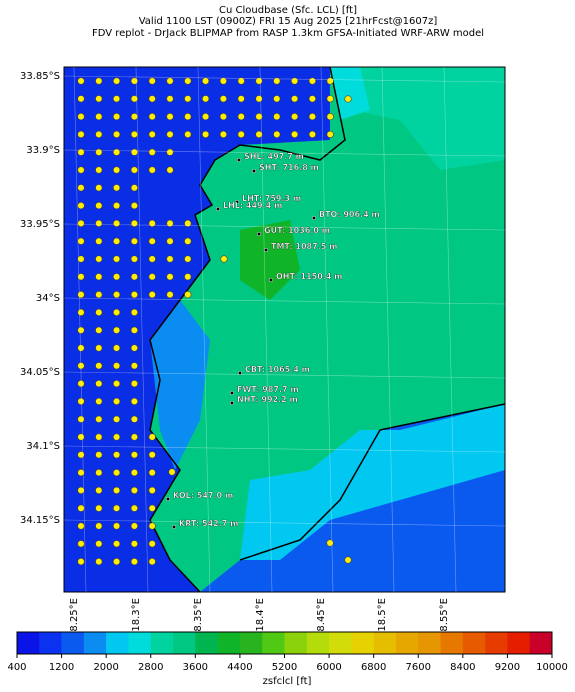 The width and height of the screenshot is (575, 692). Describe the element at coordinates (198, 618) in the screenshot. I see `lon-label: 18.35°E` at that location.